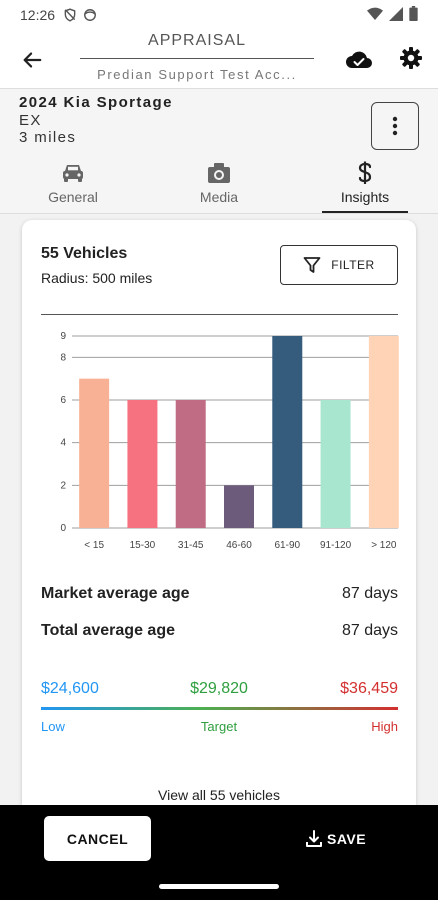  Describe the element at coordinates (353, 265) in the screenshot. I see `filter-label: FILTER` at that location.